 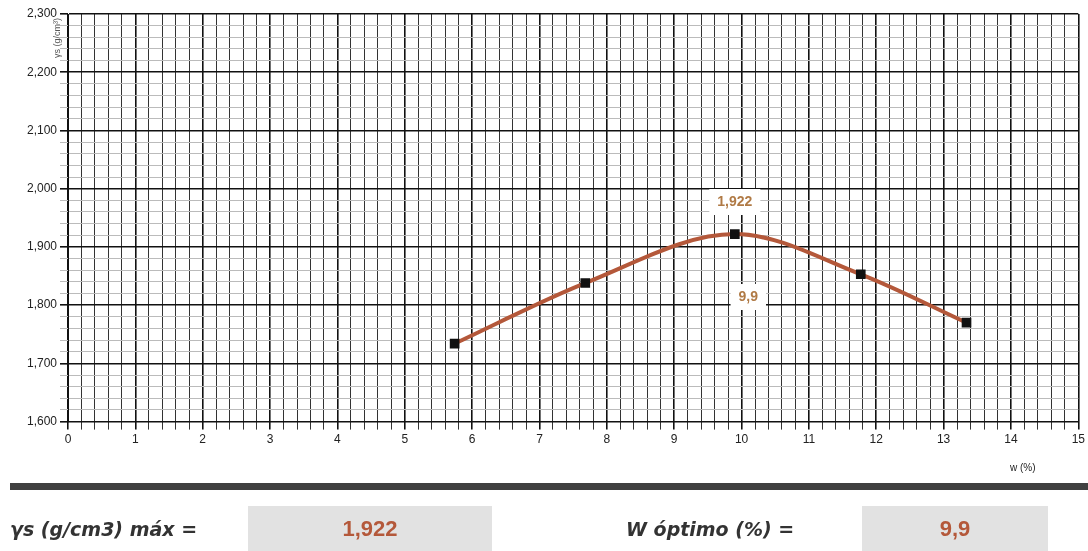 I want to click on x-tick-label: 7, so click(x=540, y=439).